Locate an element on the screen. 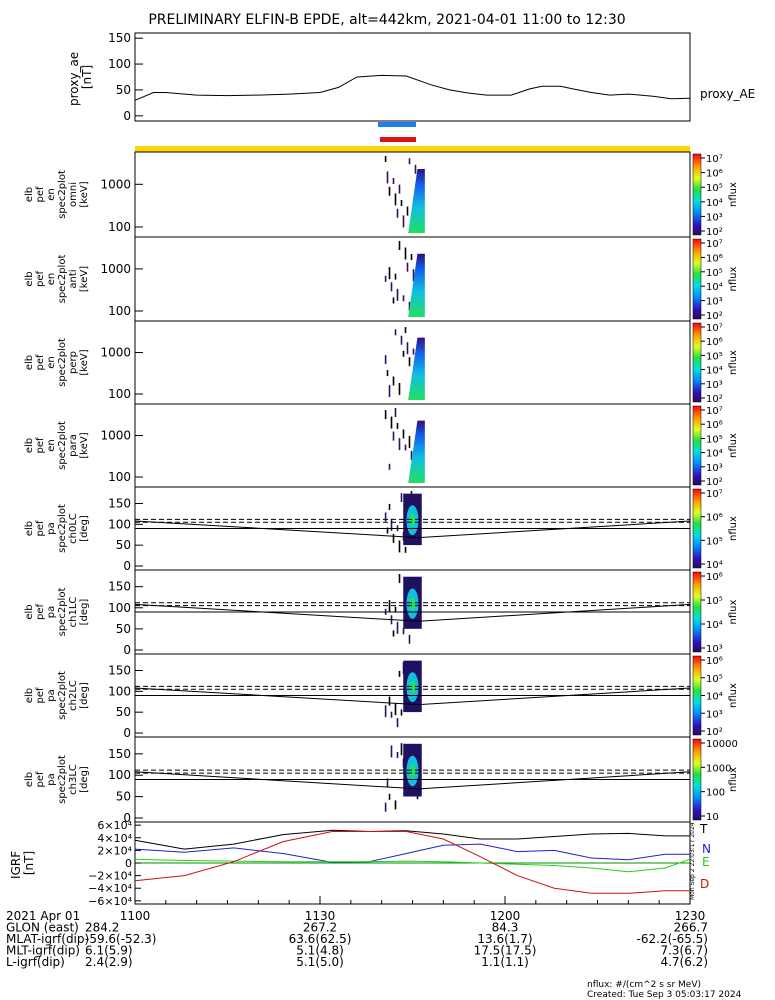 The width and height of the screenshot is (775, 1000). spectrogram-2-colorbar-tick-label: 10² is located at coordinates (714, 399).